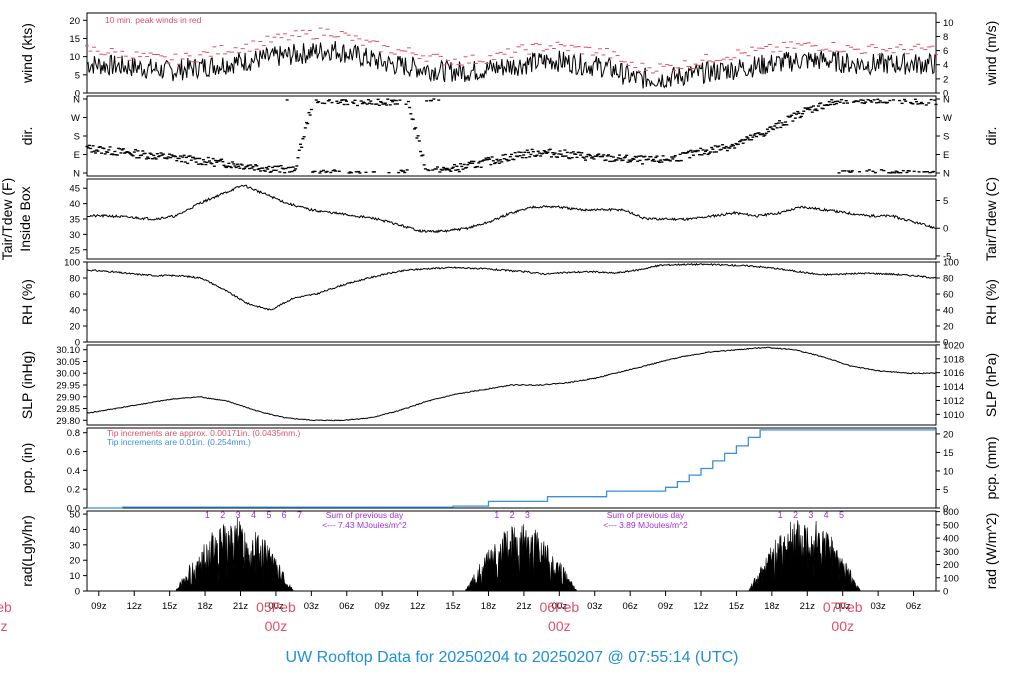  I want to click on y-tick-label-right: 15, so click(948, 453).